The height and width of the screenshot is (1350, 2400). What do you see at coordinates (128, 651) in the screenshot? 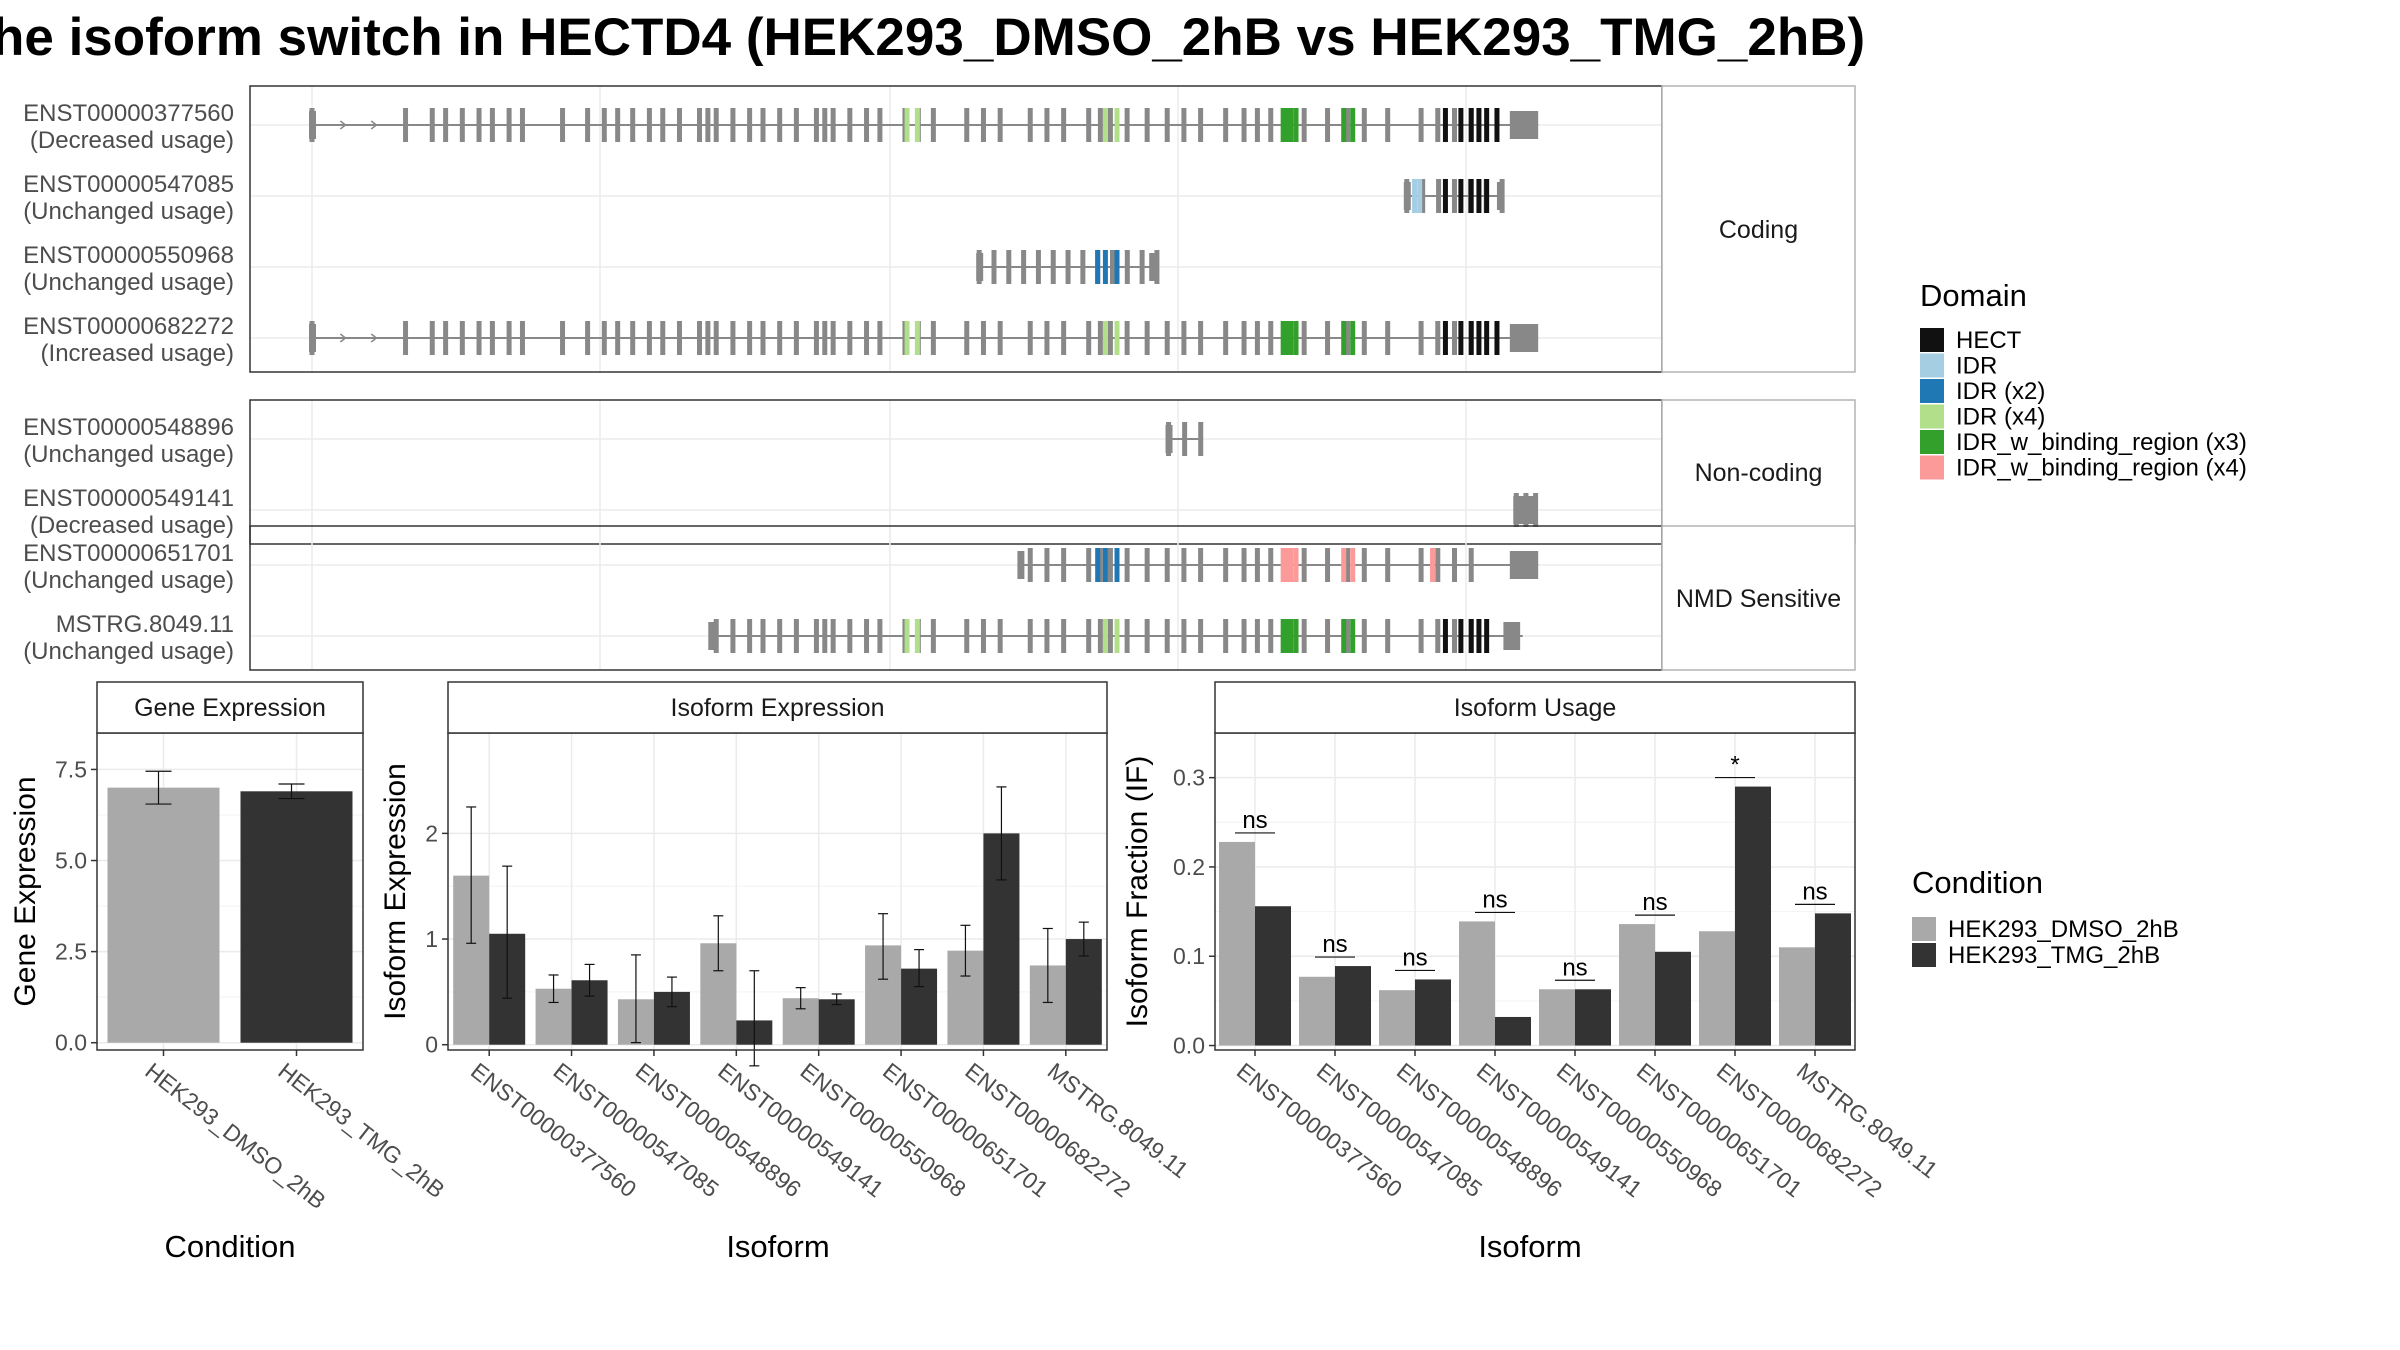
I see `isoform-usage-label: (Unchanged usage)` at bounding box center [128, 651].